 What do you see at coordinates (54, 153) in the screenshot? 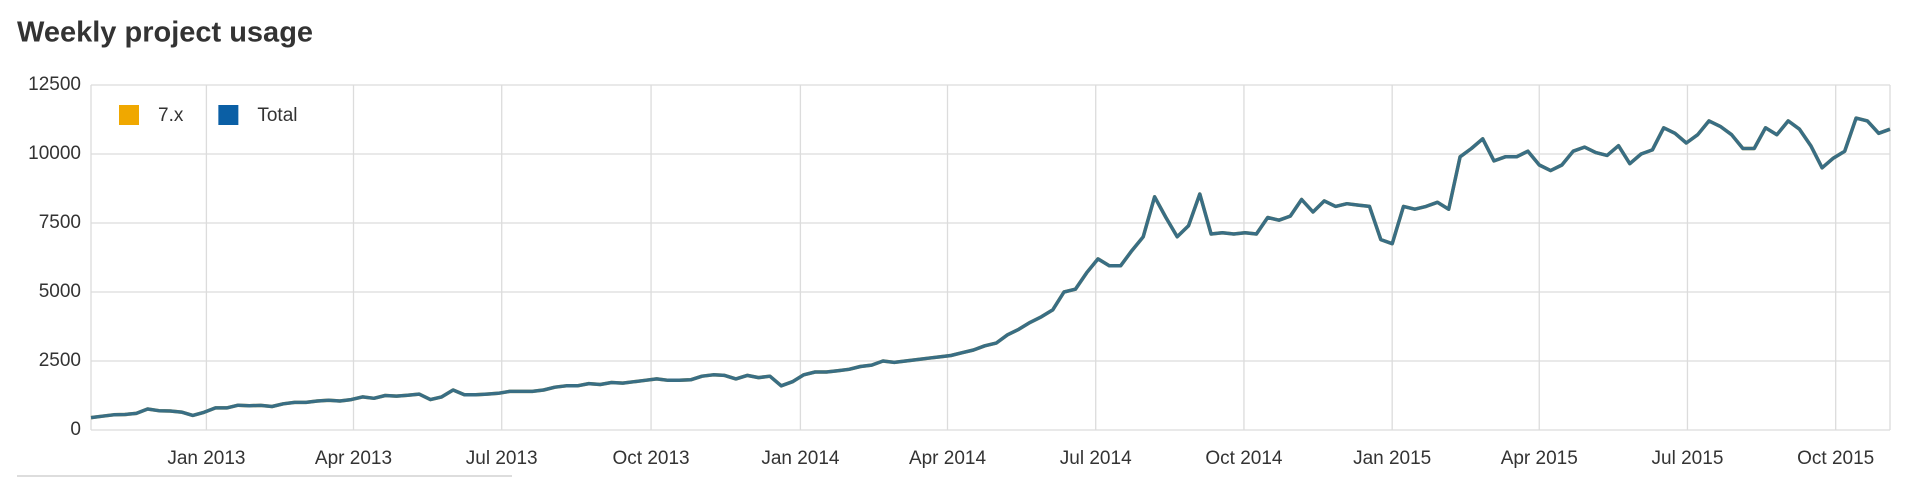
I see `y-tick-label: 10000` at bounding box center [54, 153].